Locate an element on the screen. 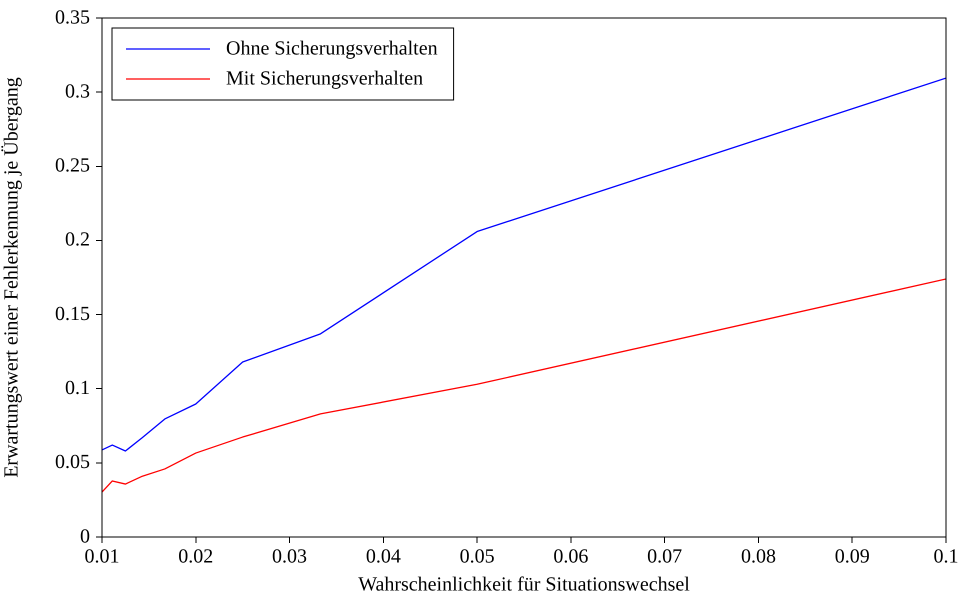 The width and height of the screenshot is (964, 601). x-tick-label: 0.04 is located at coordinates (383, 556).